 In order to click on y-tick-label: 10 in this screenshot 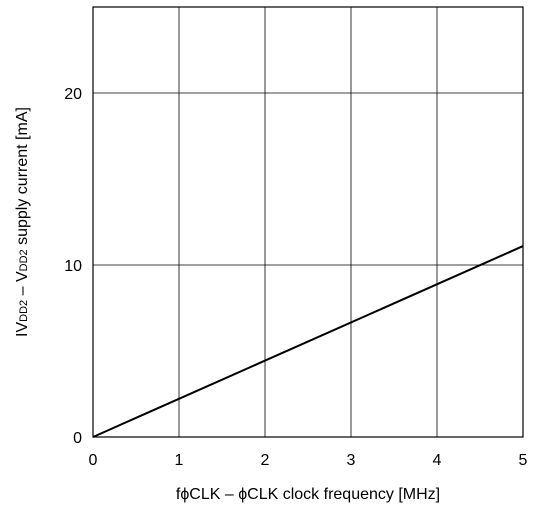, I will do `click(73, 266)`.